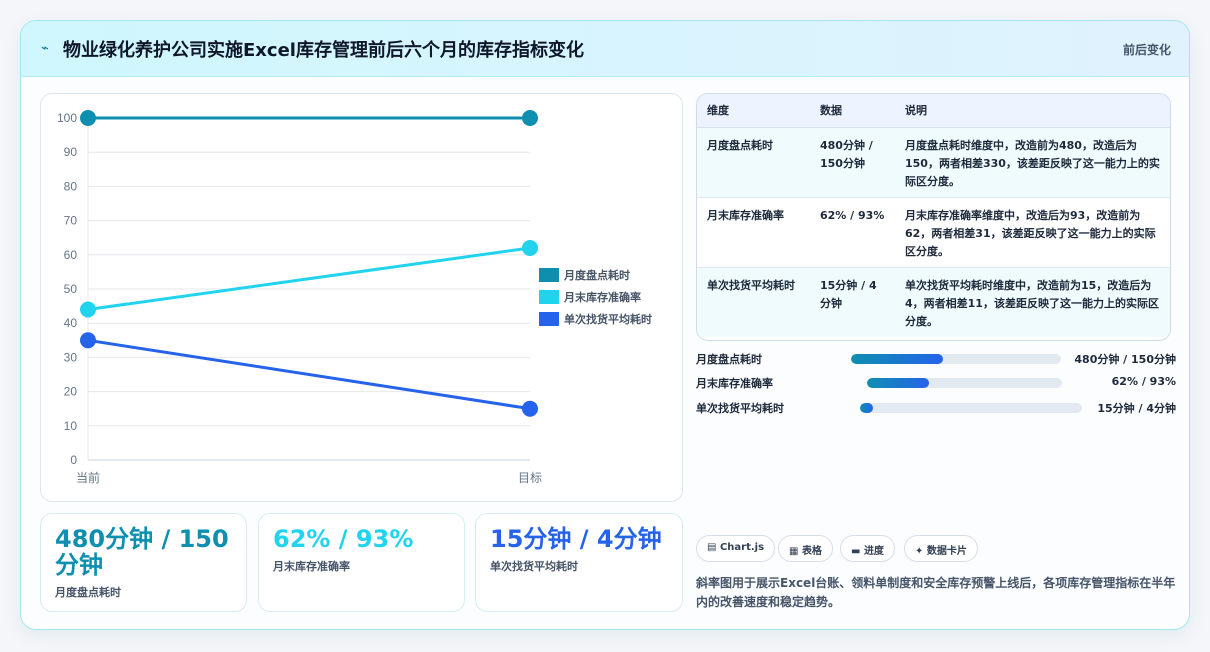 Image resolution: width=1210 pixels, height=652 pixels. I want to click on legend-label: 单次找货平均耗时, so click(608, 319).